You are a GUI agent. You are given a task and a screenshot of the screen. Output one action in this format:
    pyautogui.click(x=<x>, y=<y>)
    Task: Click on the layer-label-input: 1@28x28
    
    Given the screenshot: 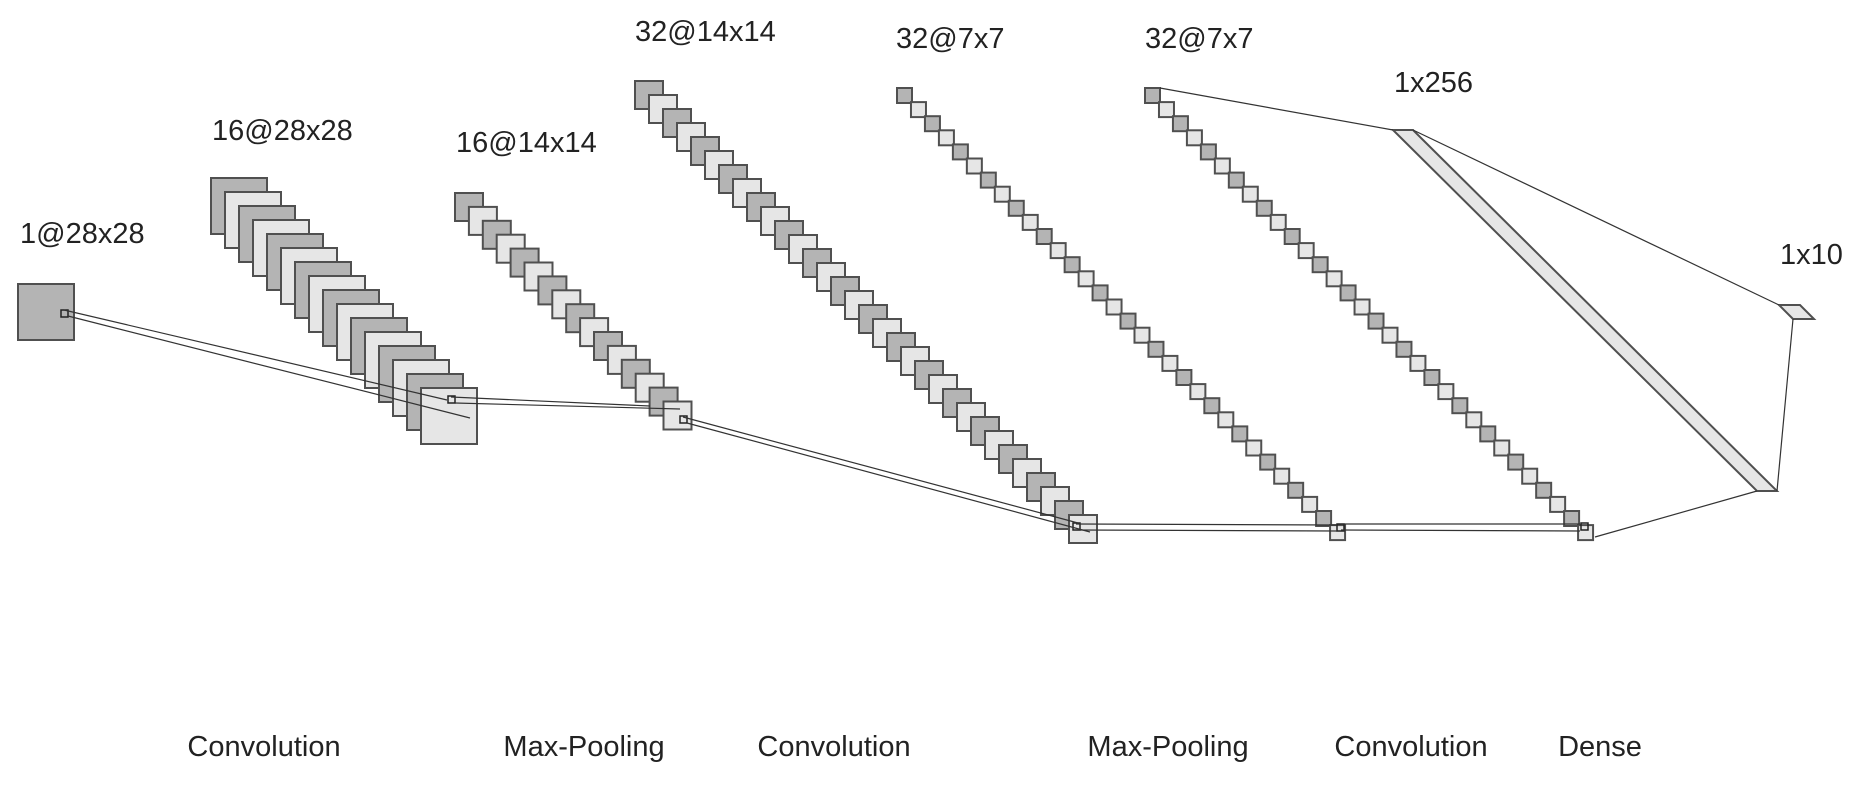 What is the action you would take?
    pyautogui.click(x=82, y=234)
    